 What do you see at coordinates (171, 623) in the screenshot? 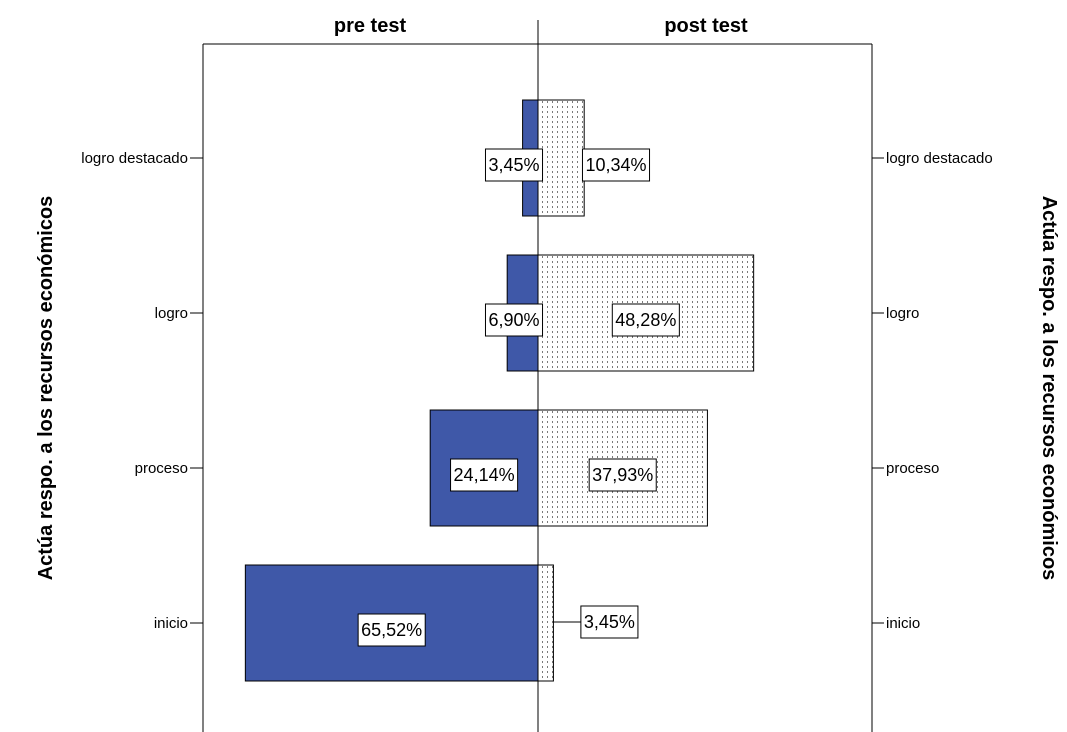
I see `tick-label-left-inicio: inicio` at bounding box center [171, 623].